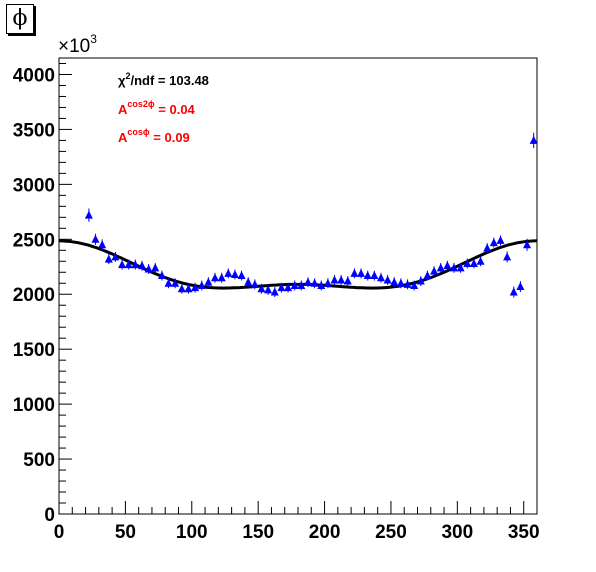  What do you see at coordinates (157, 108) in the screenshot?
I see `a-cos2phi-label: Acos2ϕ = 0.04` at bounding box center [157, 108].